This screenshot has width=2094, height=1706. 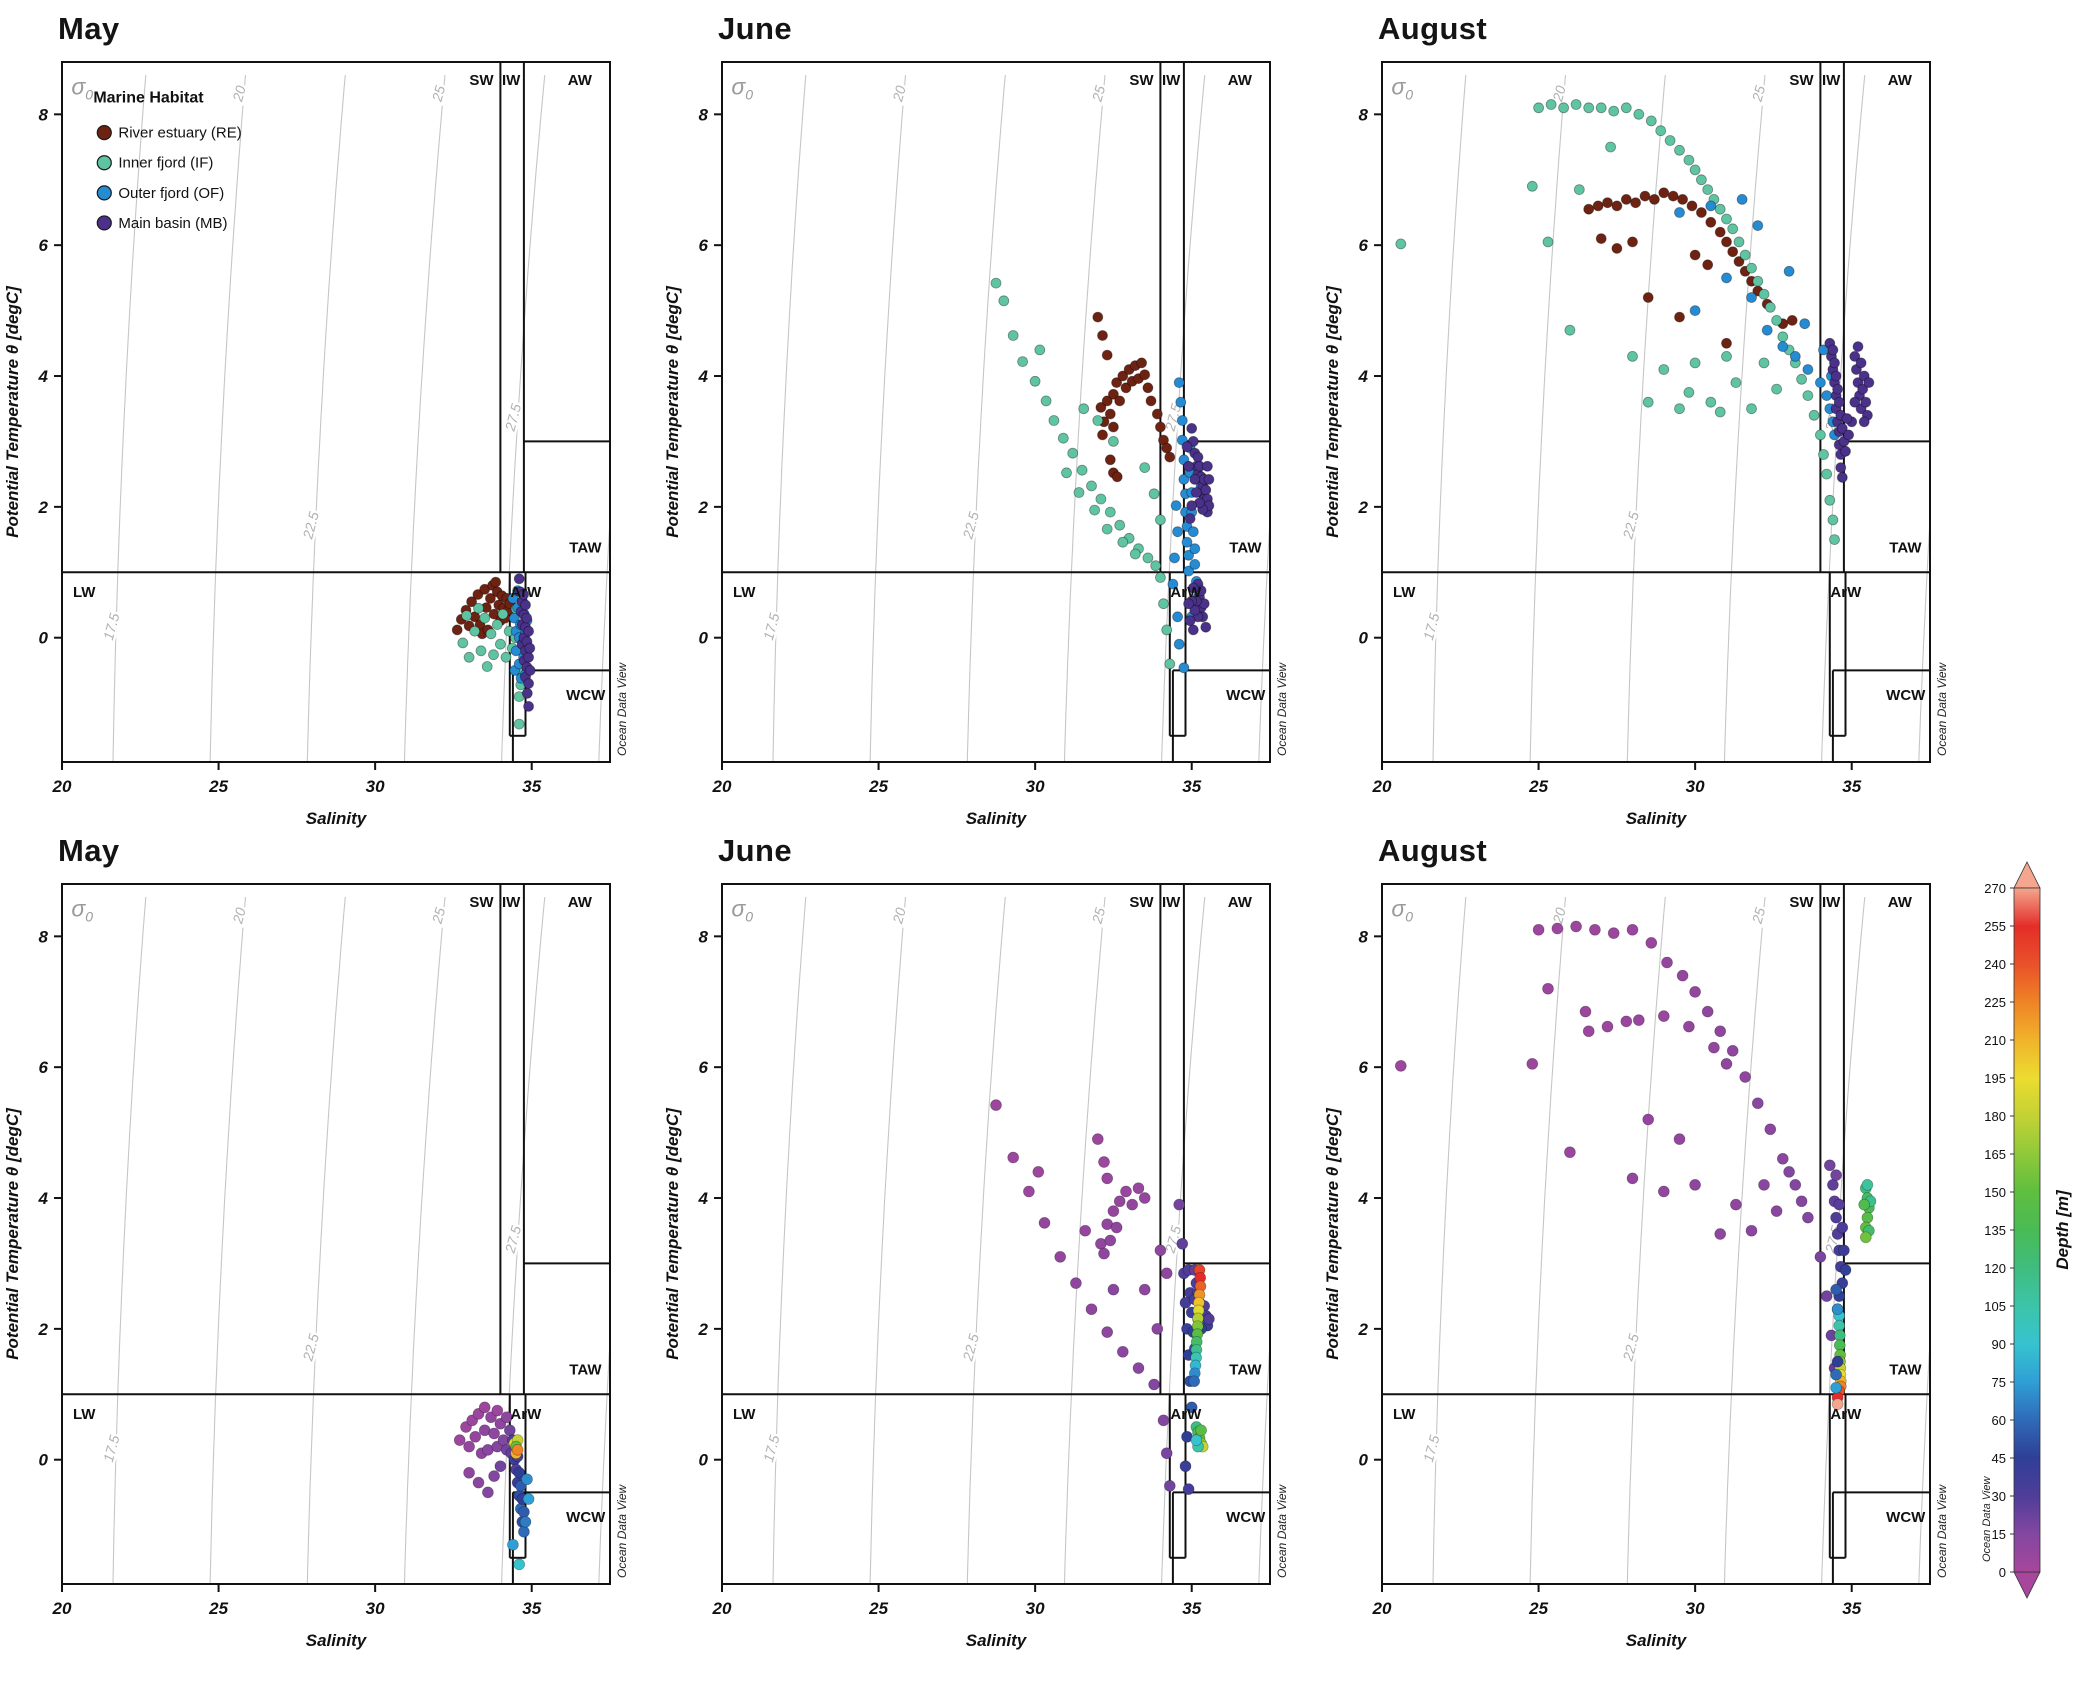 What do you see at coordinates (239, 94) in the screenshot?
I see `isopycnal-label: 20` at bounding box center [239, 94].